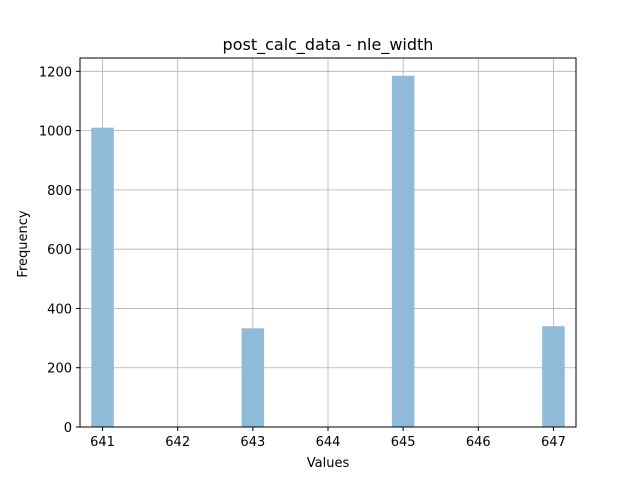 This screenshot has width=640, height=480. Describe the element at coordinates (252, 442) in the screenshot. I see `x-tick-label: 643` at that location.